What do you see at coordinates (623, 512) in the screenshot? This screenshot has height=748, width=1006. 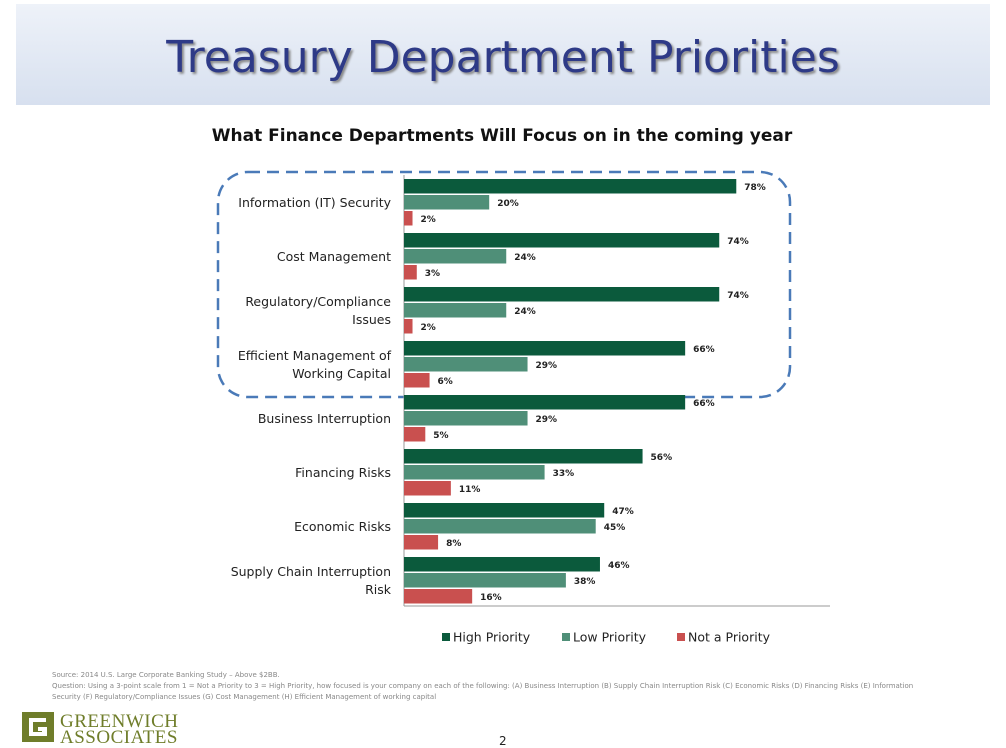 I see `value-label: 47%` at bounding box center [623, 512].